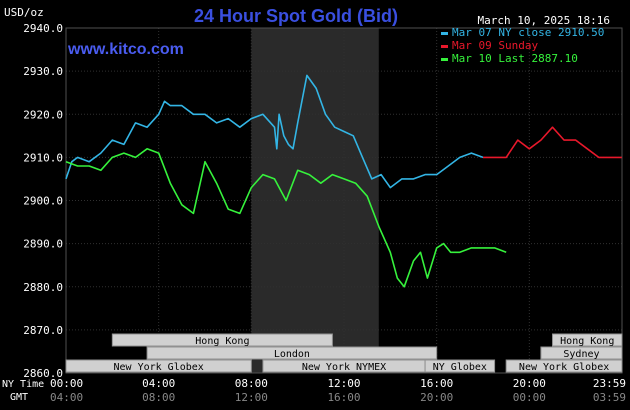  Describe the element at coordinates (544, 20) in the screenshot. I see `timestamp-label: March 10, 2025 18:16` at that location.